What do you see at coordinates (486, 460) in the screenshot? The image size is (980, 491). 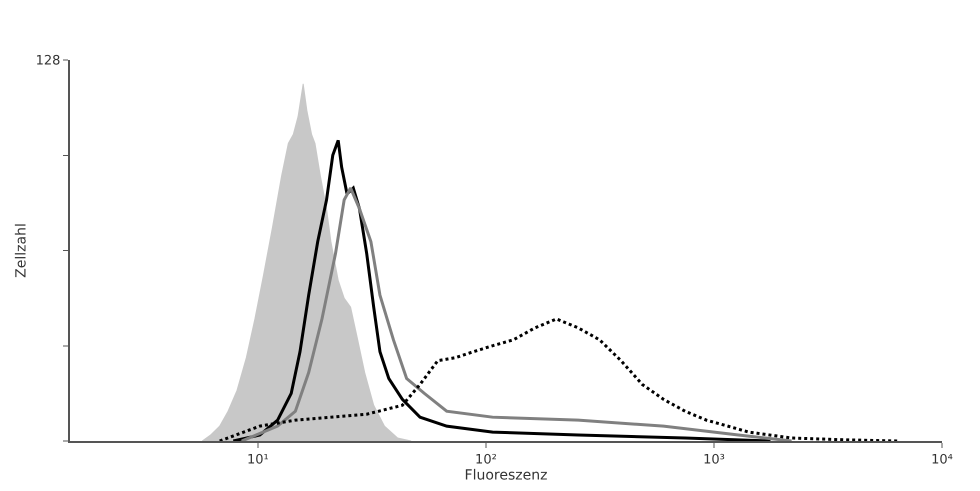 I see `x-tick-label: 10²` at bounding box center [486, 460].